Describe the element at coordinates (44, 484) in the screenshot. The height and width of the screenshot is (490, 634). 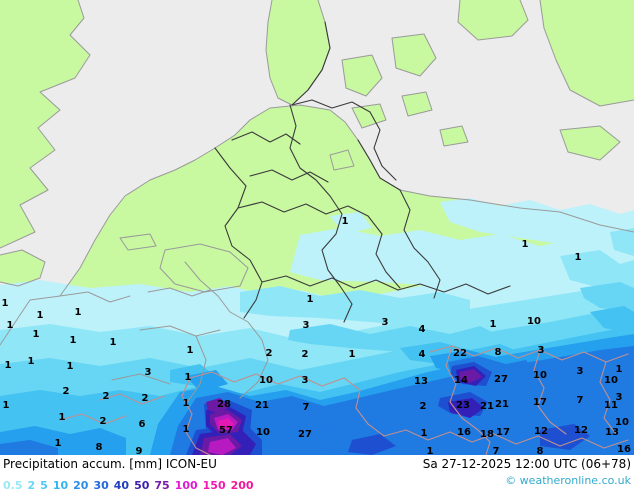
I see `legend-stop-5: 5` at that location.